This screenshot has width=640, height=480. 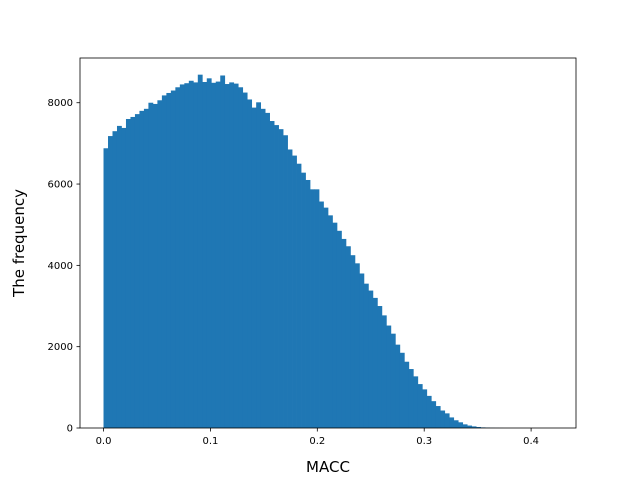 I want to click on x-tick-label: 0.0, so click(x=104, y=441).